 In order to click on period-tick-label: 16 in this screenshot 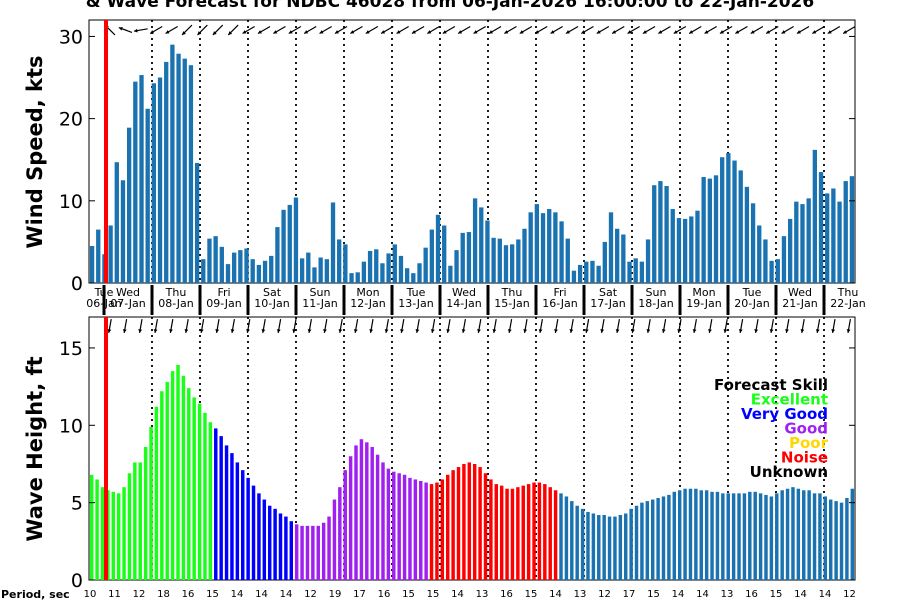, I will do `click(384, 594)`.